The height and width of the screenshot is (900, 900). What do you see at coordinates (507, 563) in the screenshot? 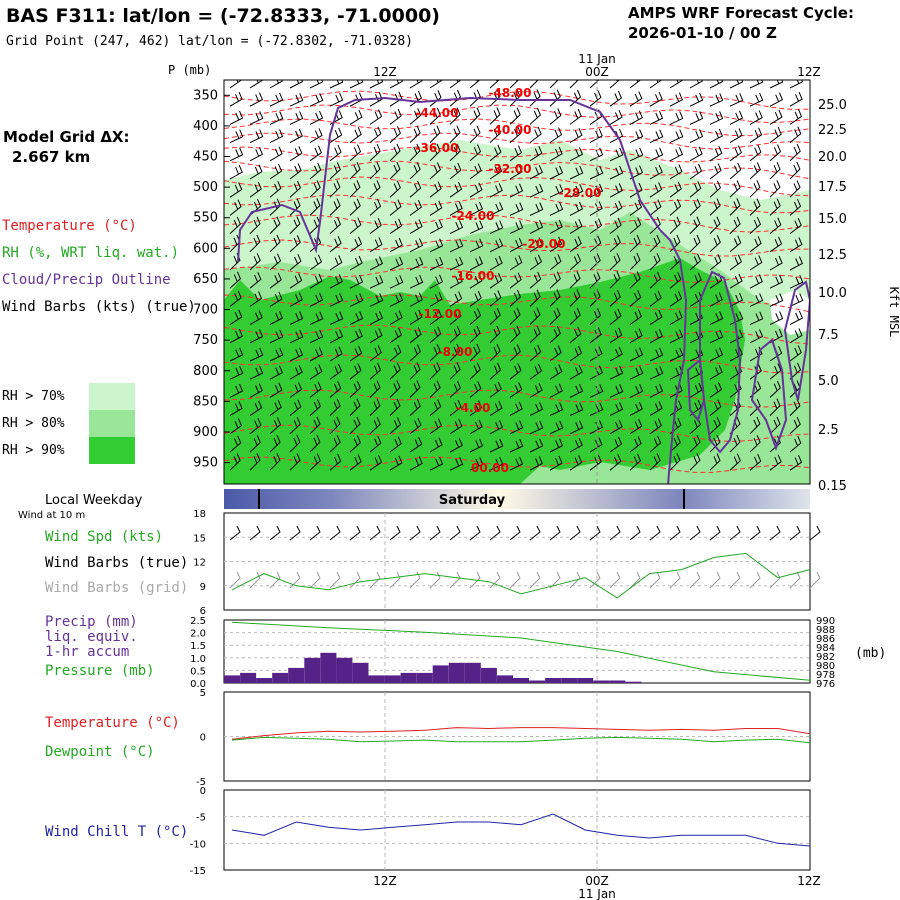
I see `wind-speed-panel: 18 15 12 9 6` at bounding box center [507, 563].